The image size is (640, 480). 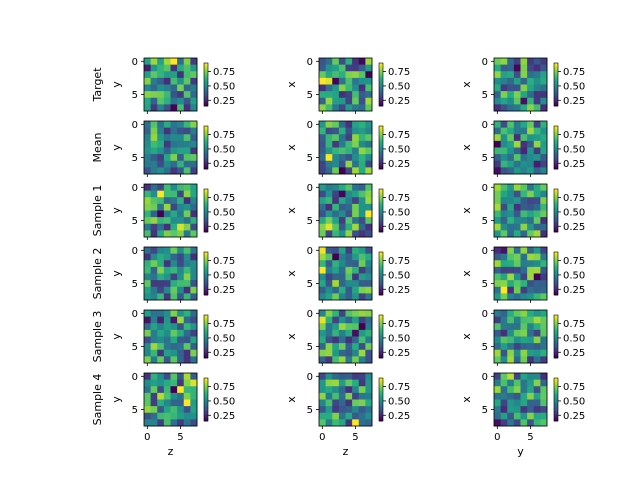 I want to click on y-tick-label: 5, so click(x=485, y=284).